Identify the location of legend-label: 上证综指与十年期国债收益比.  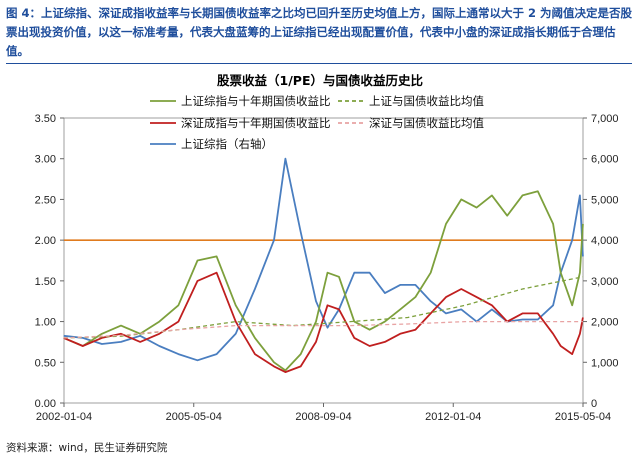
(256, 101).